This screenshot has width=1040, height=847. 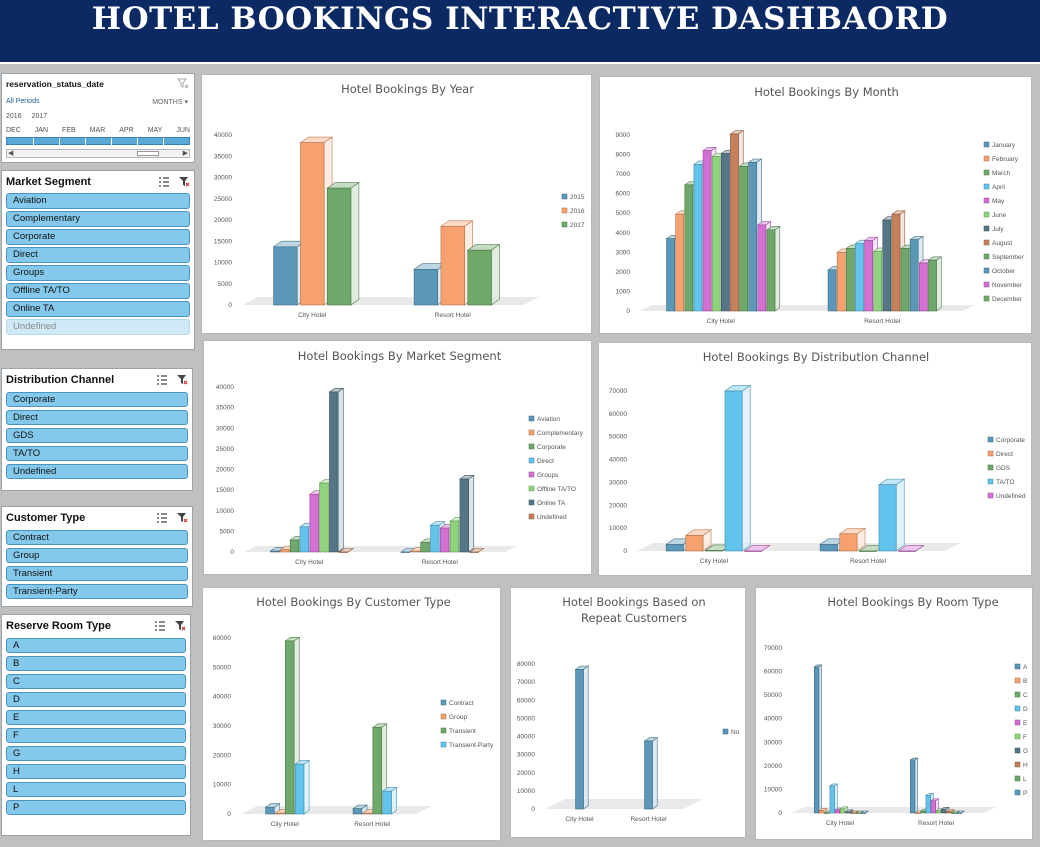 What do you see at coordinates (97, 573) in the screenshot?
I see `slicer-item-transient: Transient` at bounding box center [97, 573].